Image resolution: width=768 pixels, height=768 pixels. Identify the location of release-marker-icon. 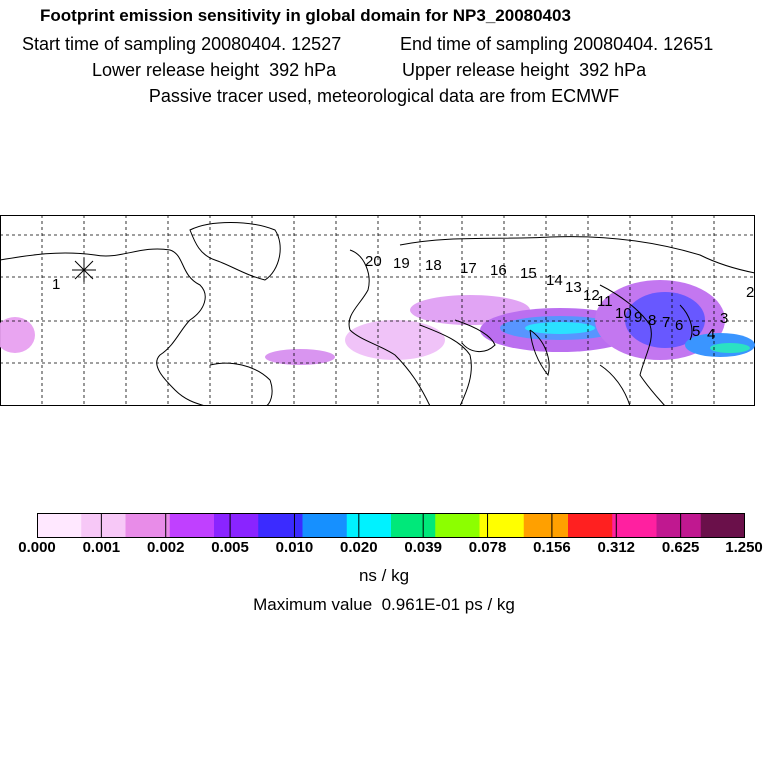
(84, 270).